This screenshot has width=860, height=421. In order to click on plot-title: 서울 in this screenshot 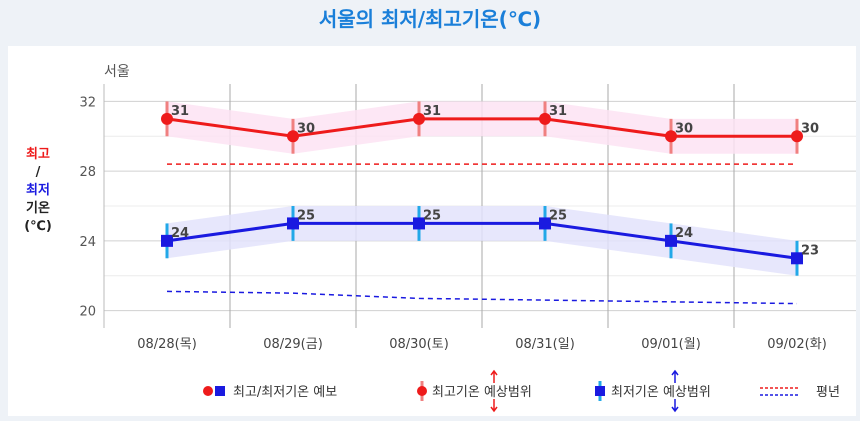, I will do `click(117, 72)`.